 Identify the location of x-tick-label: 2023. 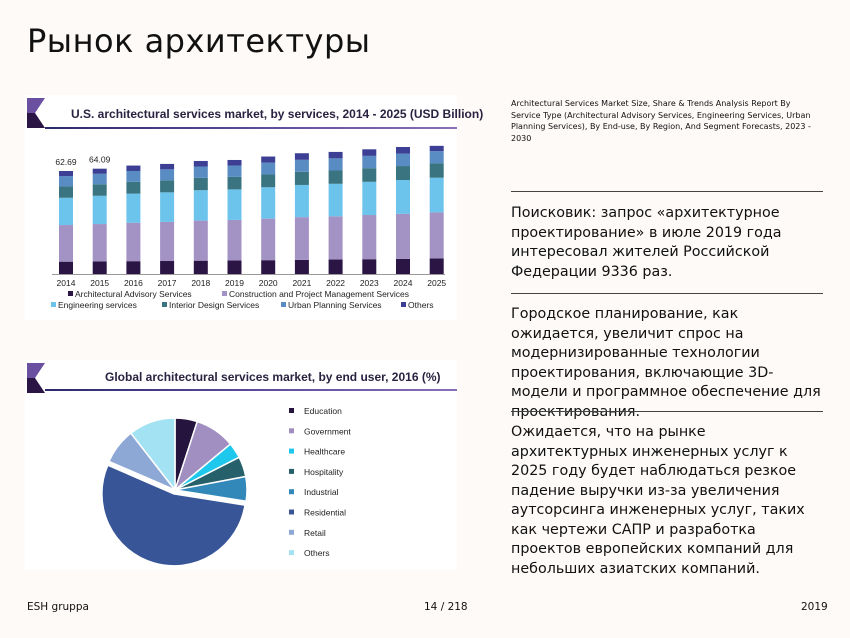
(369, 283).